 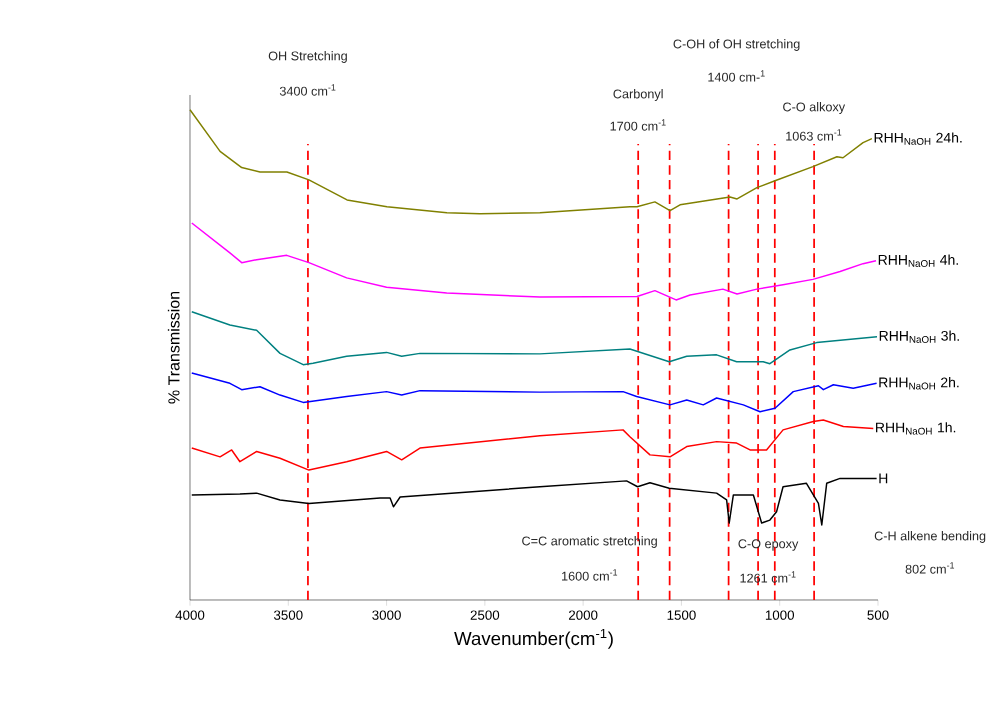 I want to click on series-label: RHH$_{NaOH}$ 24h., so click(x=918, y=138).